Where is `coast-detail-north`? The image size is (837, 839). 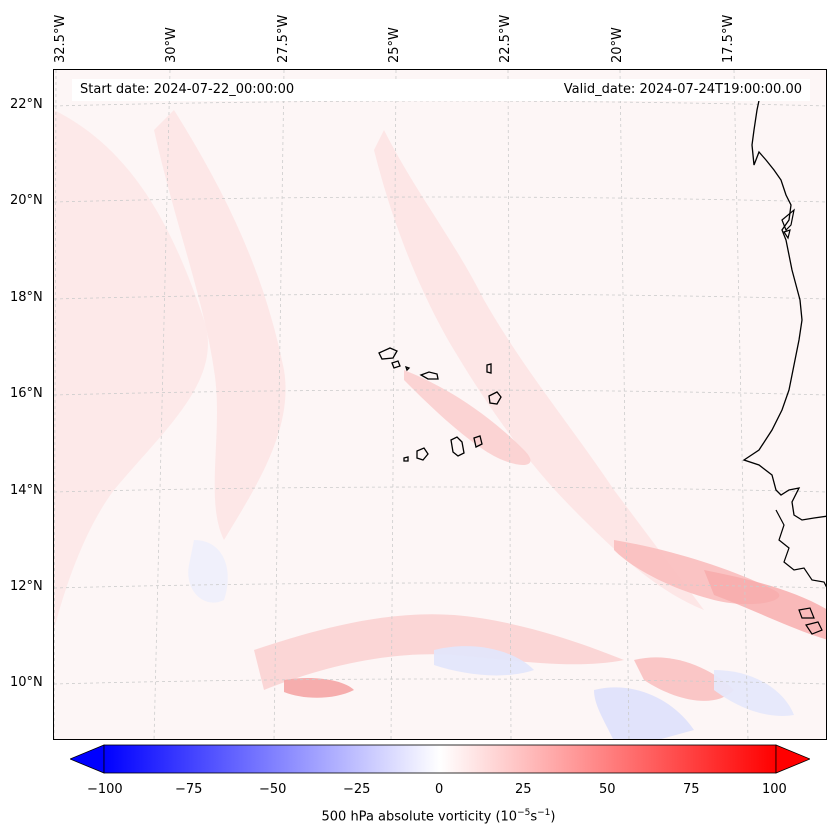
coast-detail-north is located at coordinates (788, 224).